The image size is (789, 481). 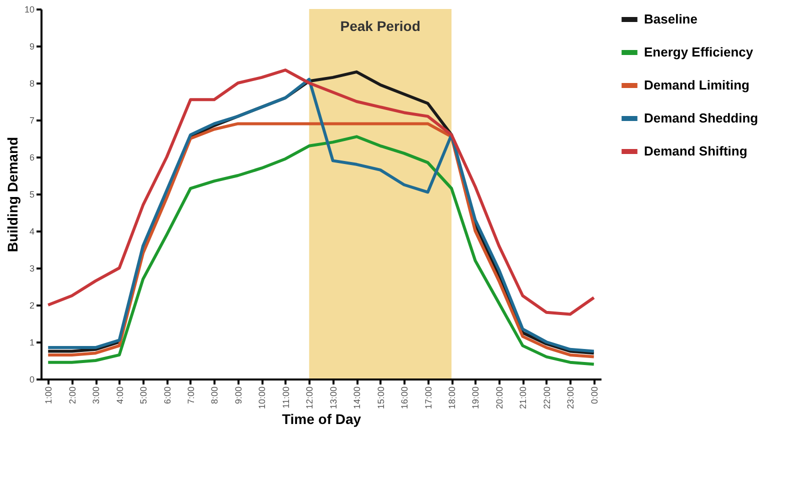 I want to click on y-tick-label: 4, so click(x=31, y=231).